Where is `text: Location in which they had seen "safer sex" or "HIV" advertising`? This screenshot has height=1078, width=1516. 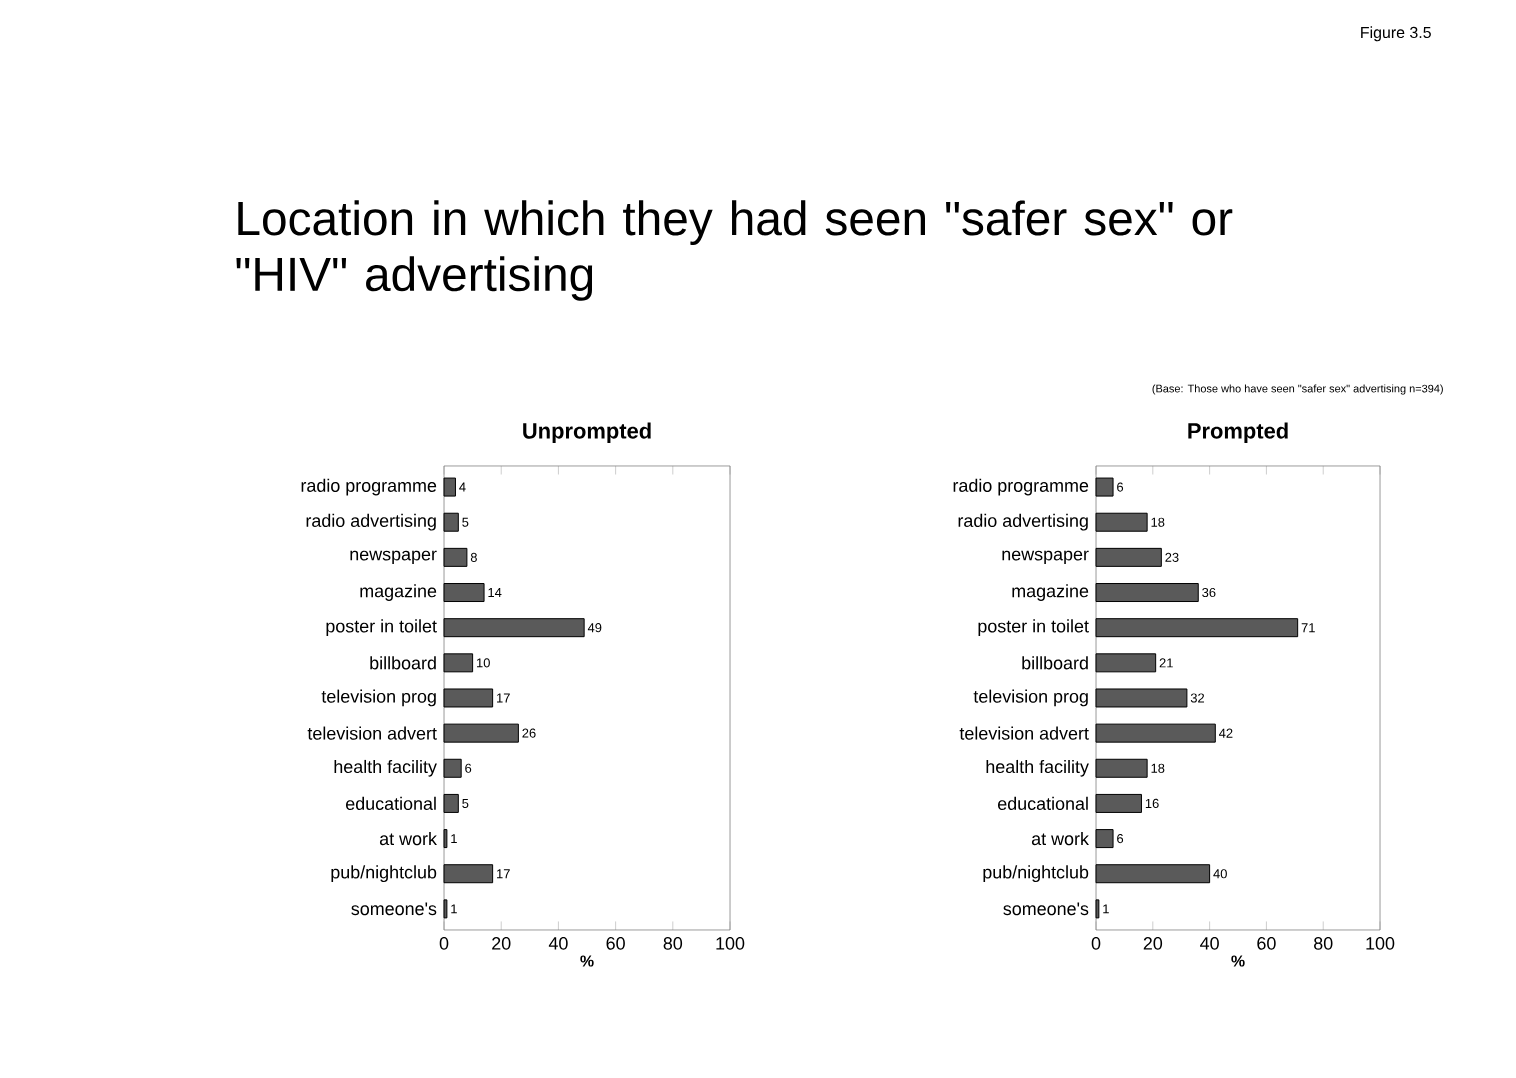
text: Location in which they had seen "safer sex" or "HIV" advertising is located at coordinates (734, 250).